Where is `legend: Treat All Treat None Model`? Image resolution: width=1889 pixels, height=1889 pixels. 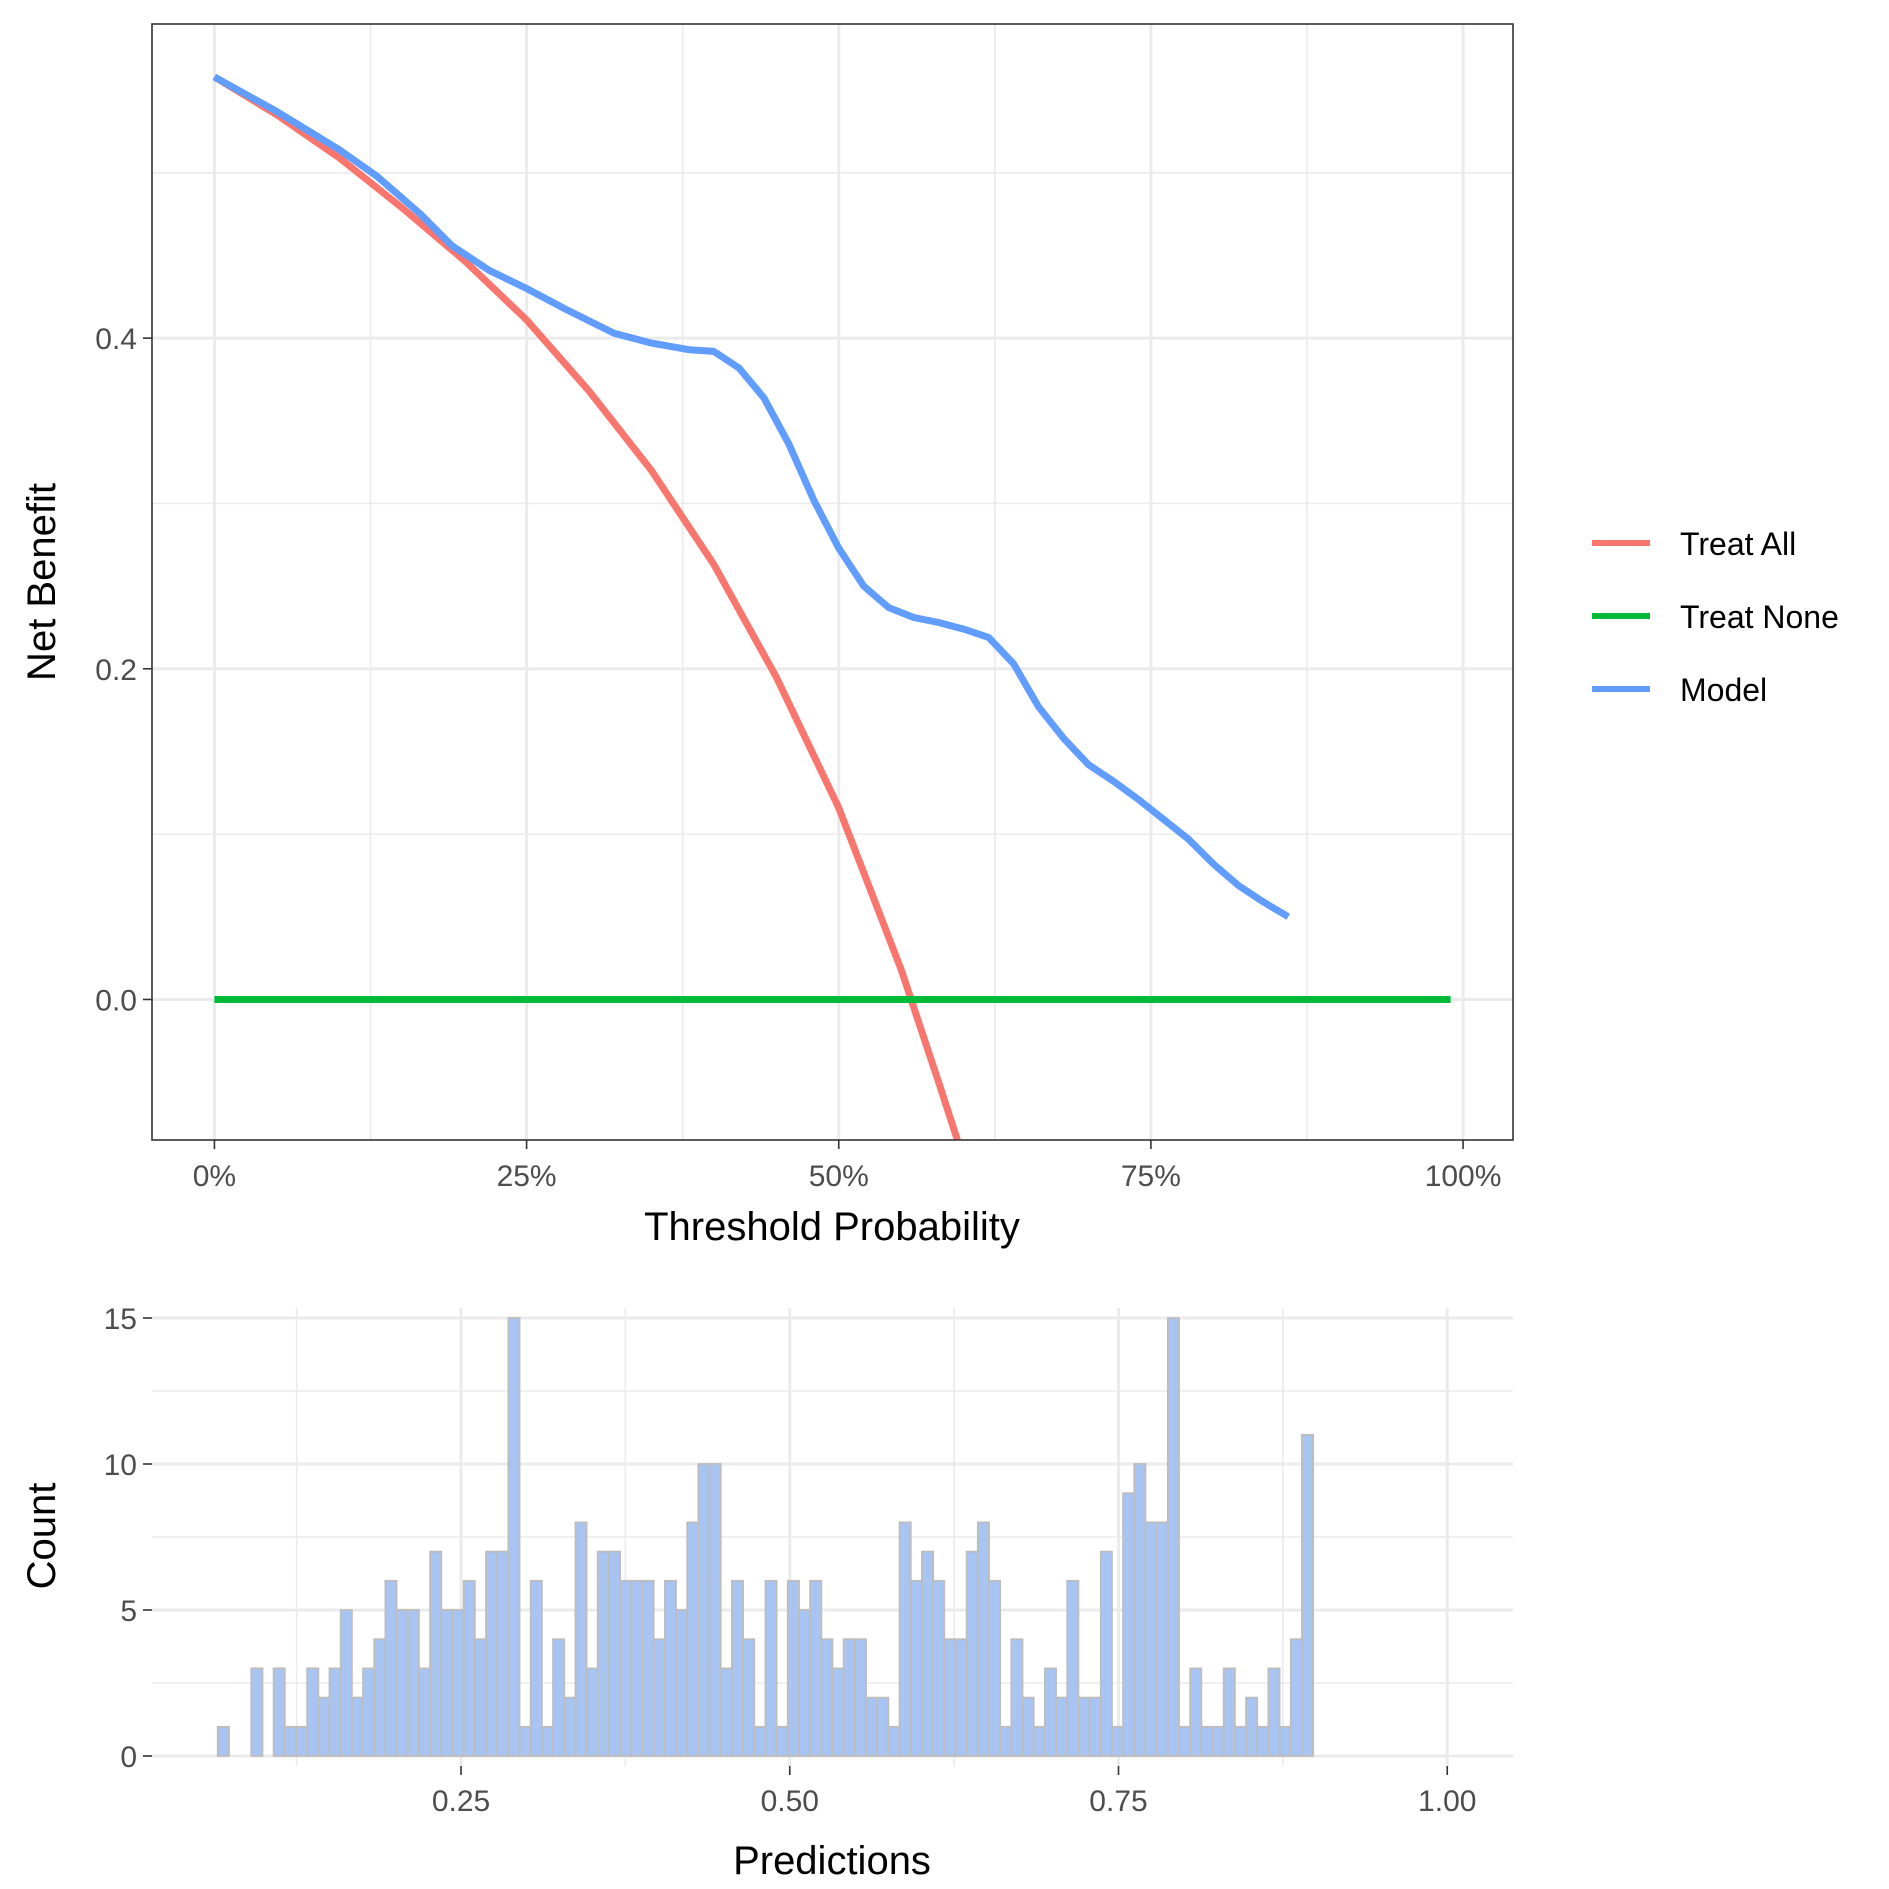
legend: Treat All Treat None Model is located at coordinates (1715, 617).